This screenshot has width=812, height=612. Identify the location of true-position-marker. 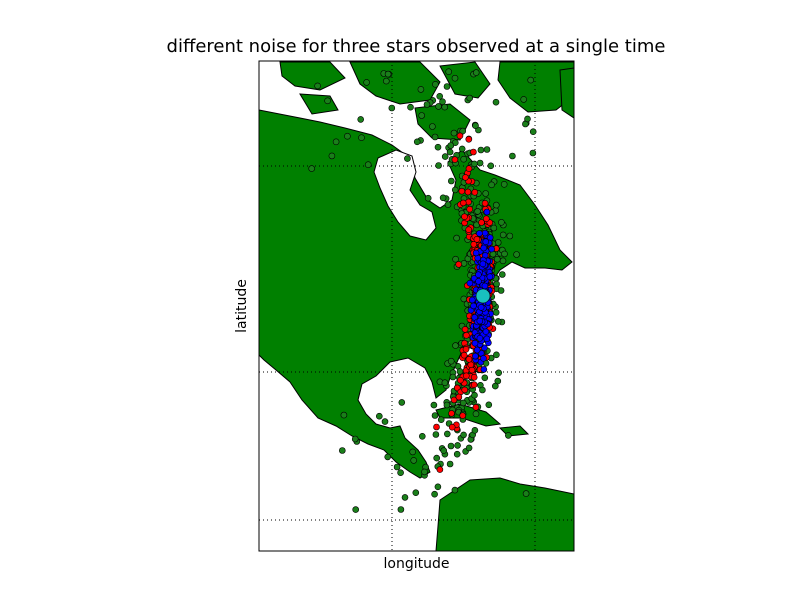
(483, 296).